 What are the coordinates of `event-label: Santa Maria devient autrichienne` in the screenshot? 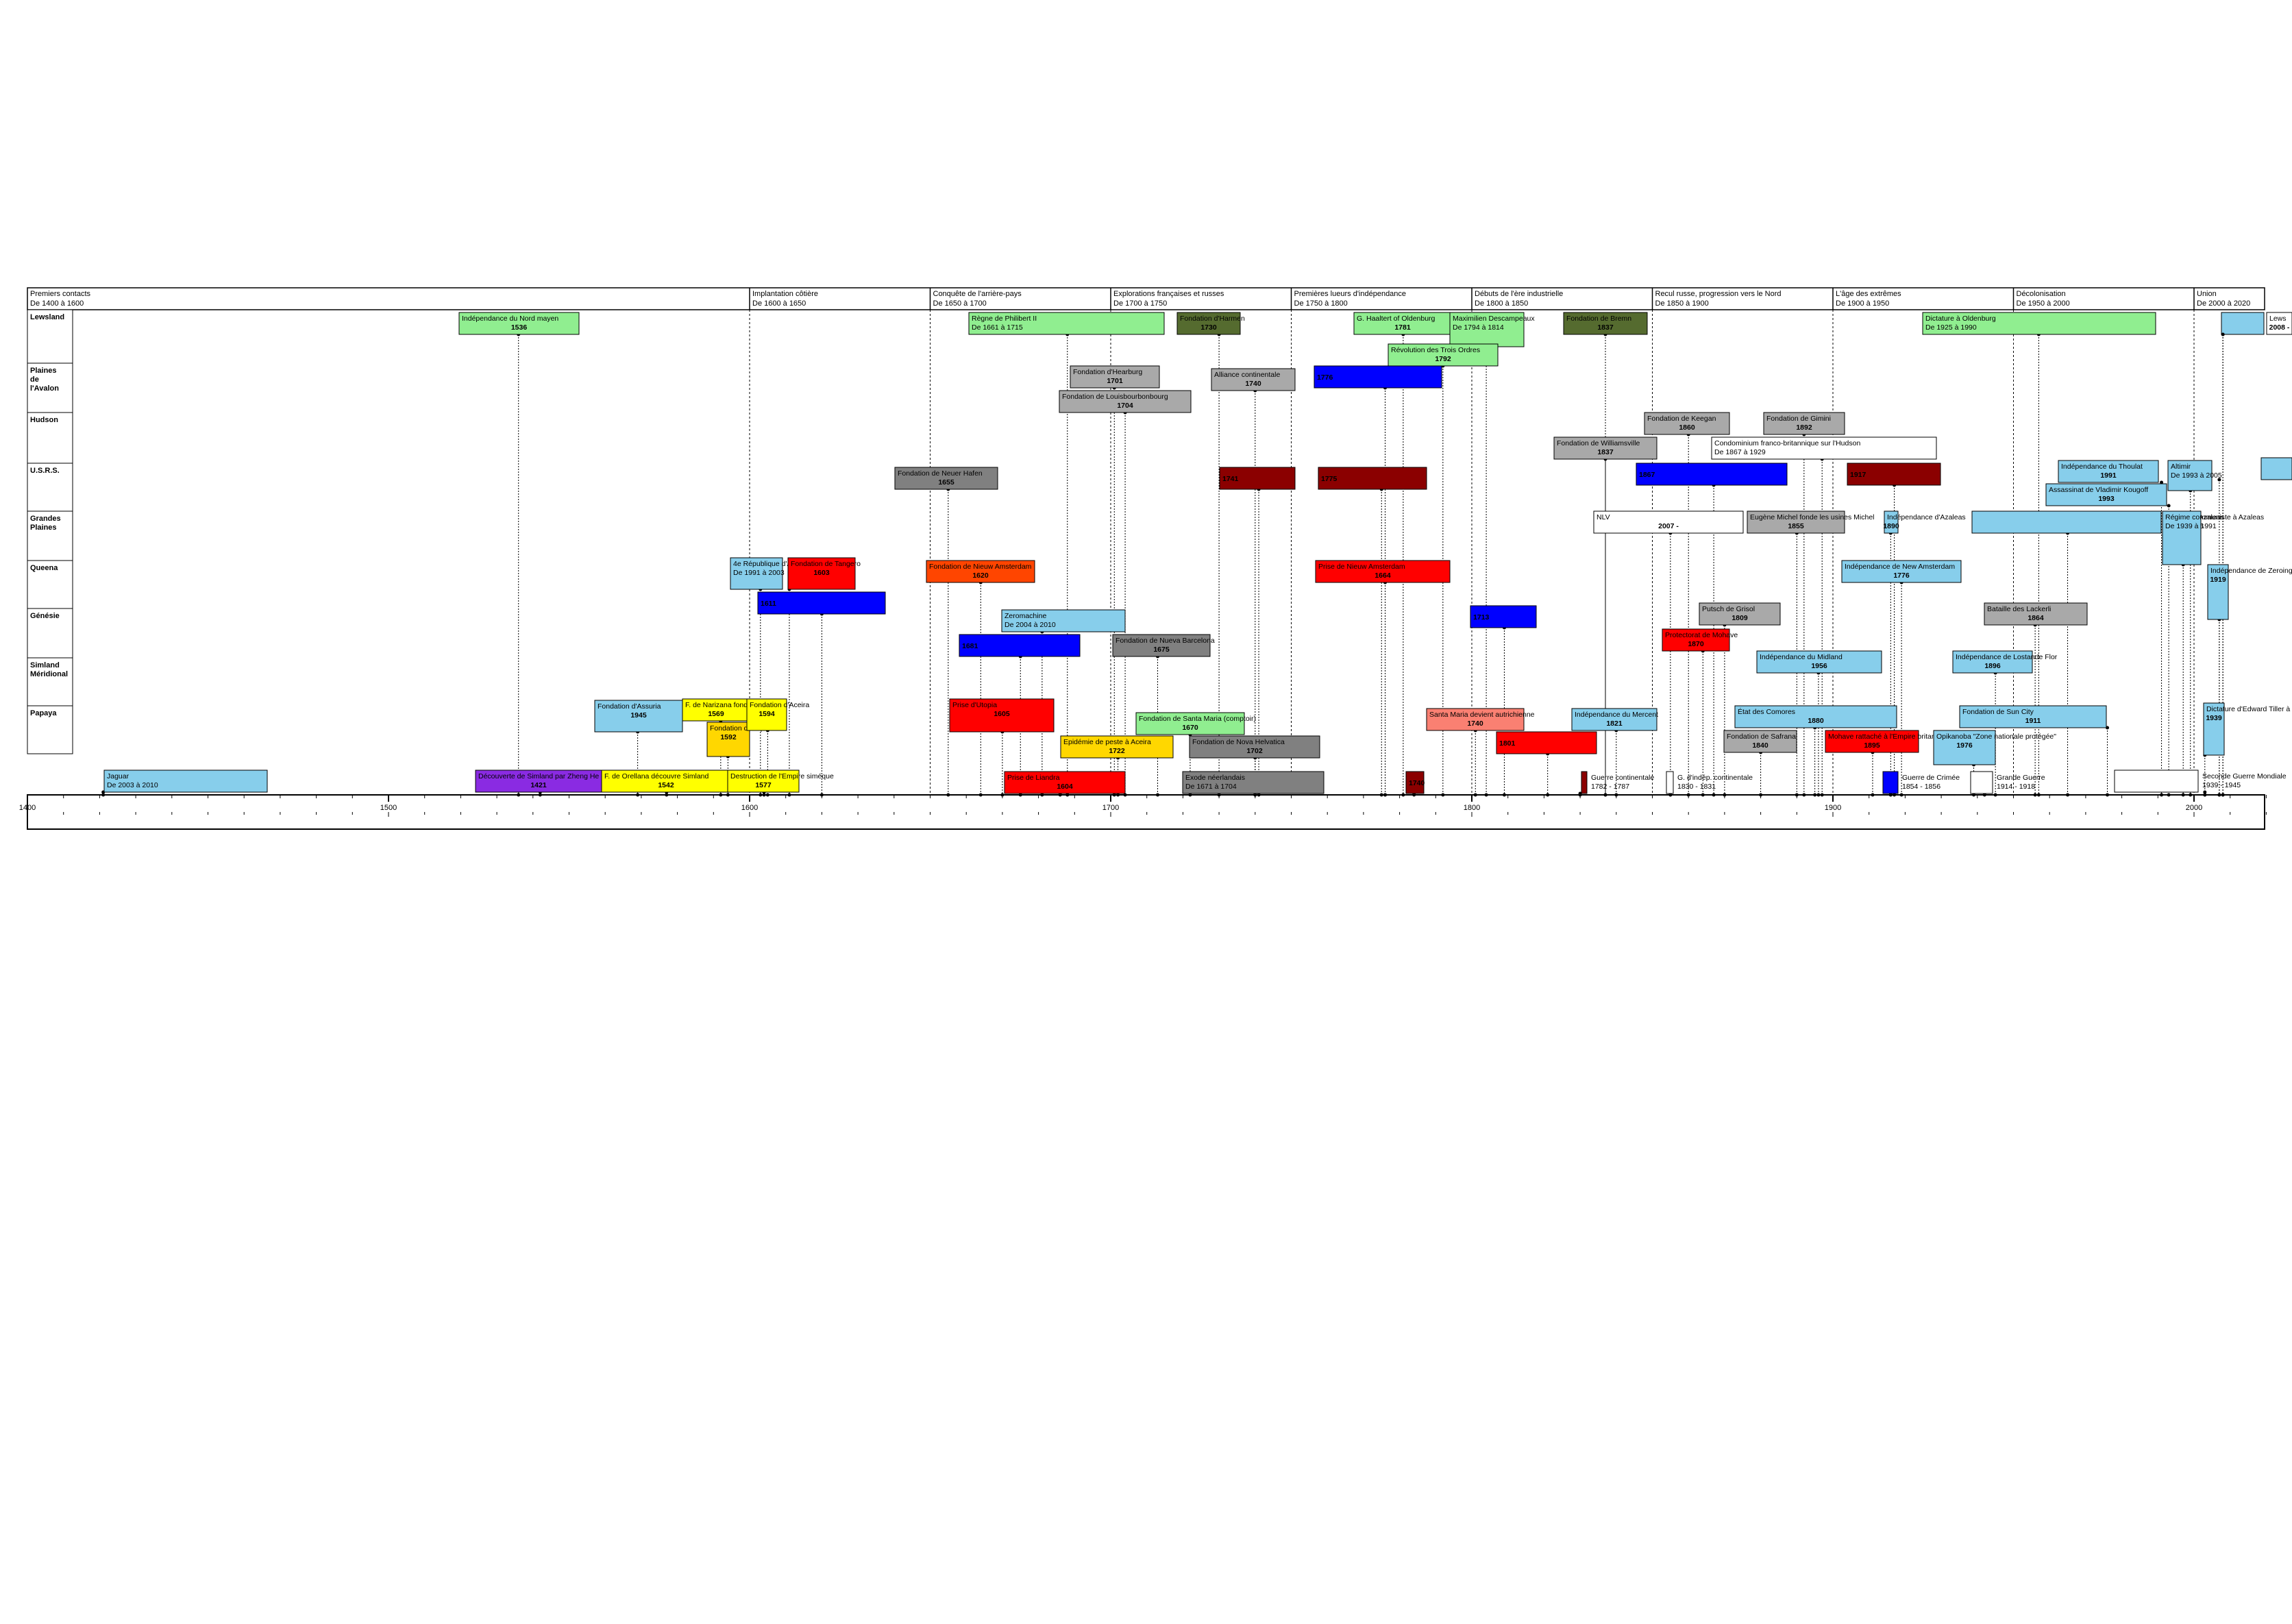 It's located at (1482, 715).